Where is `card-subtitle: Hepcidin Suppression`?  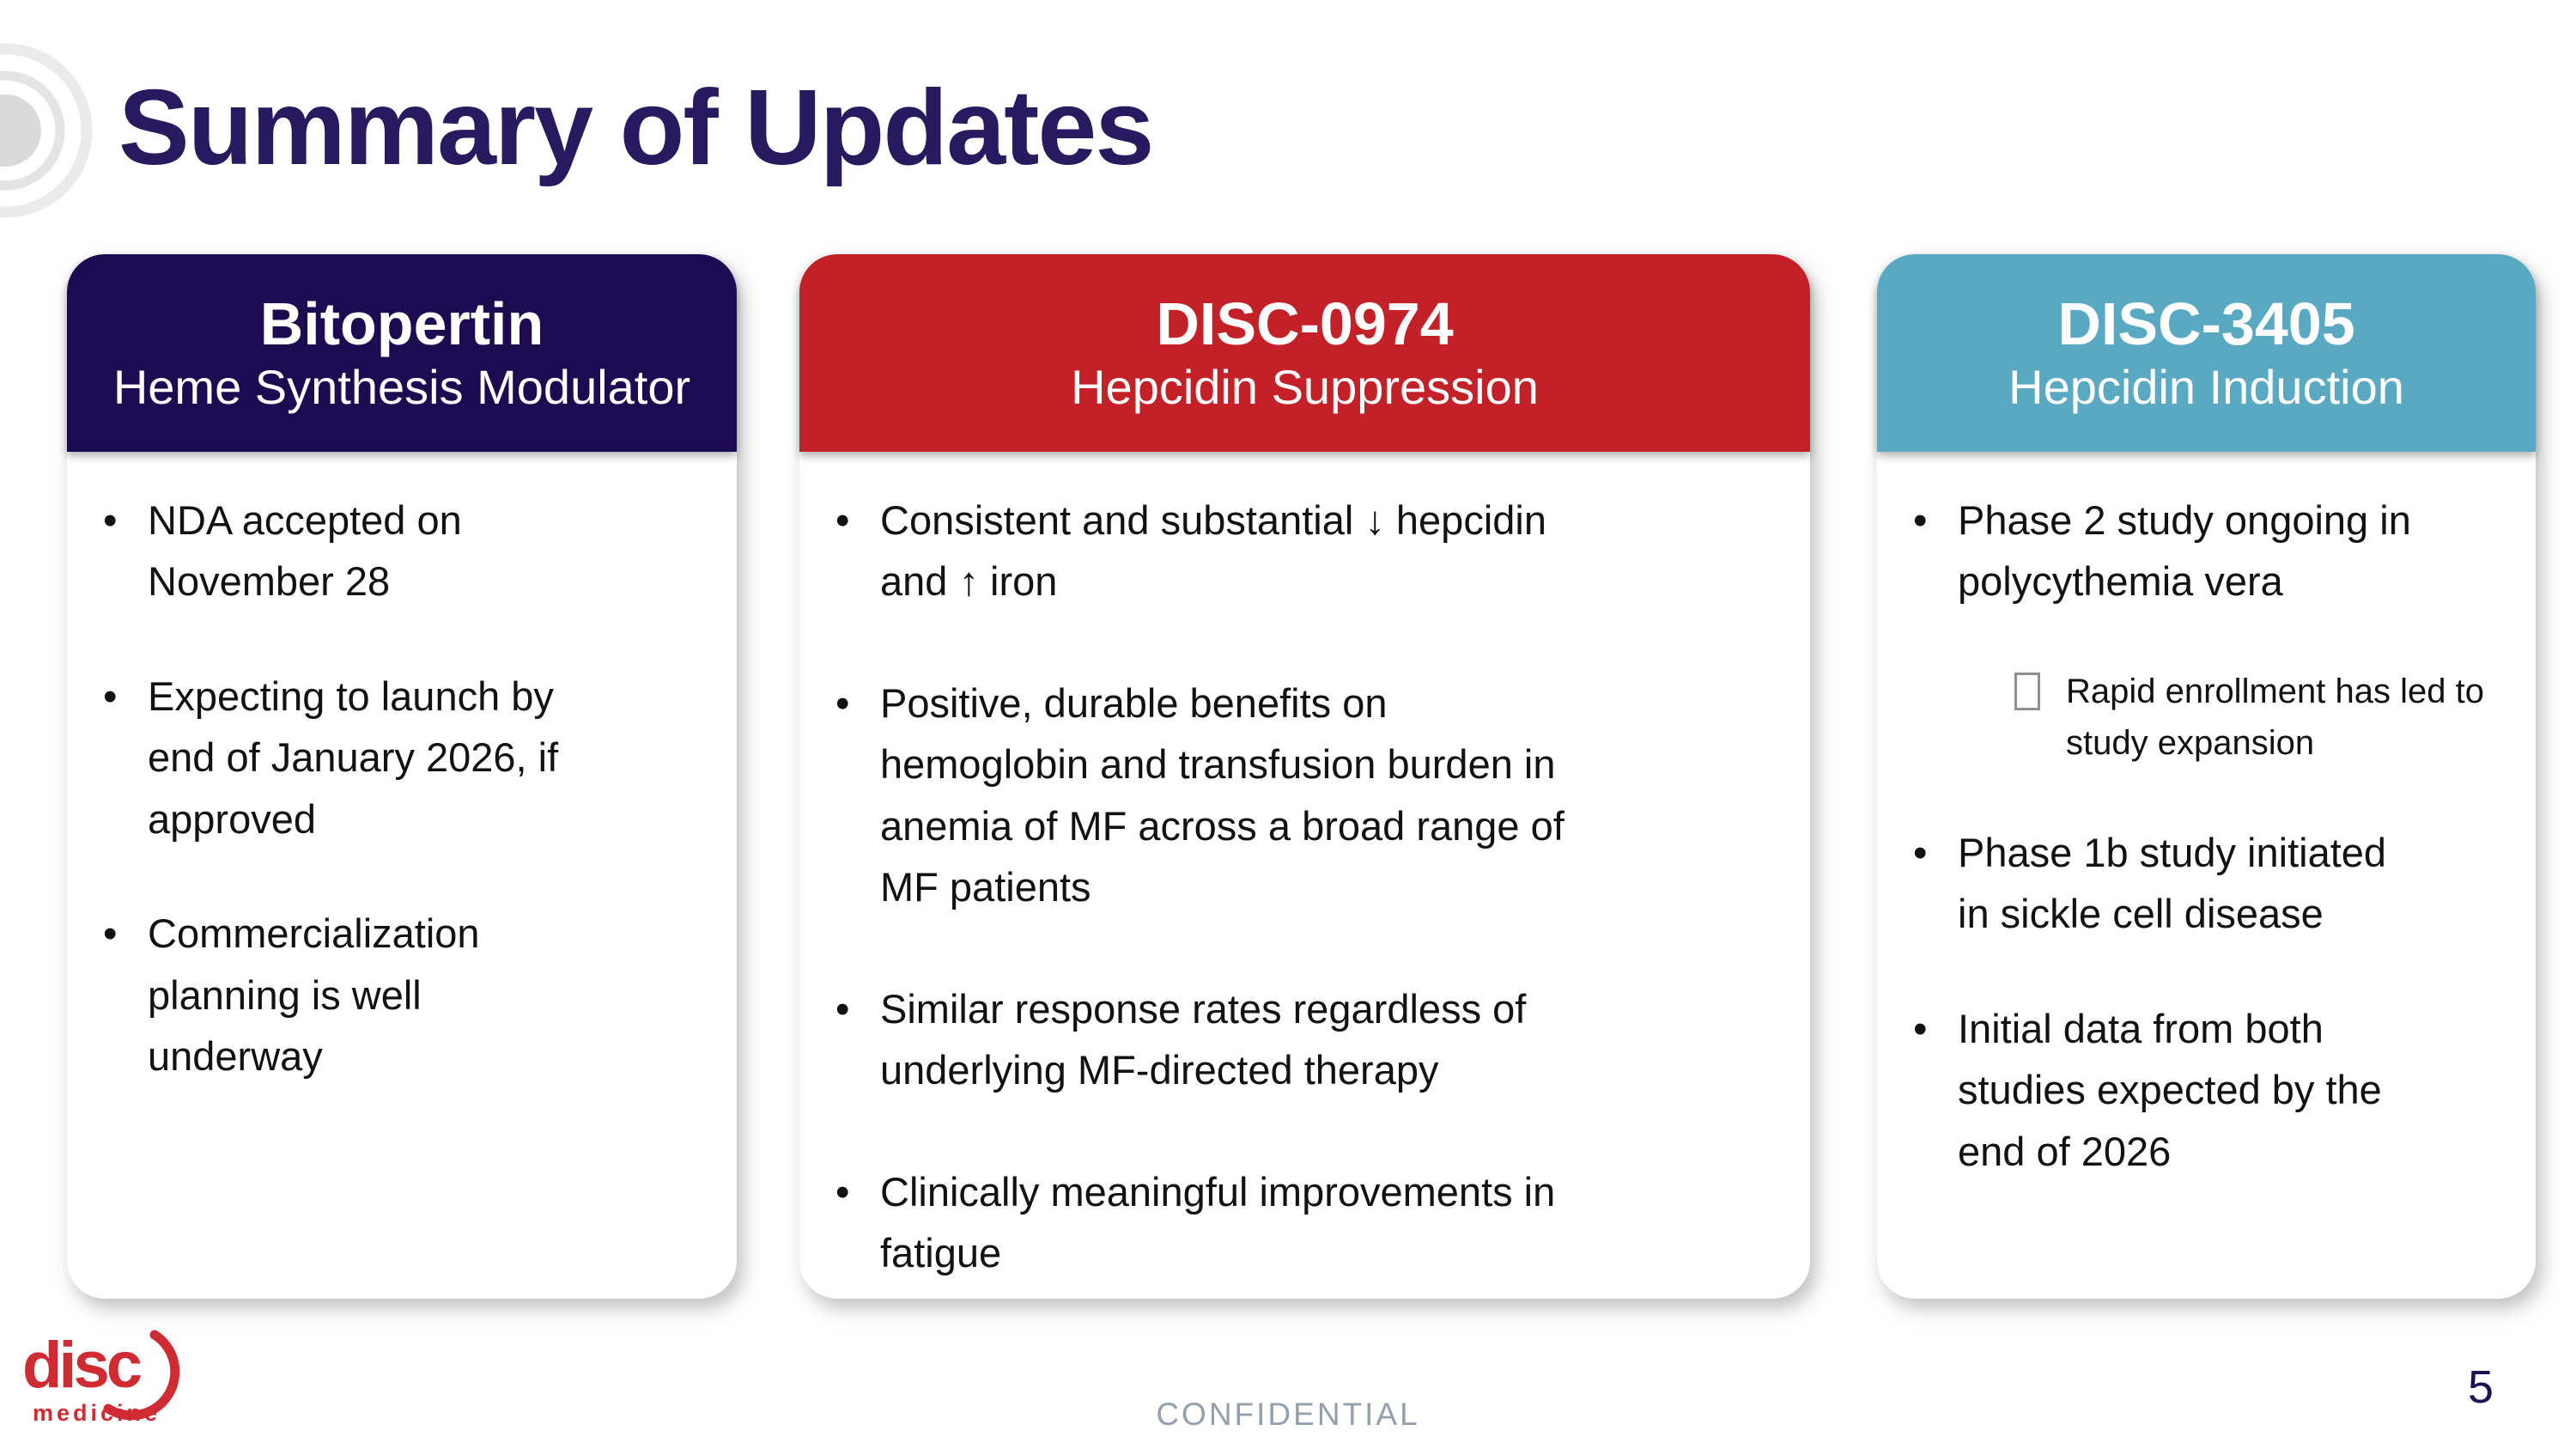 card-subtitle: Hepcidin Suppression is located at coordinates (1305, 387).